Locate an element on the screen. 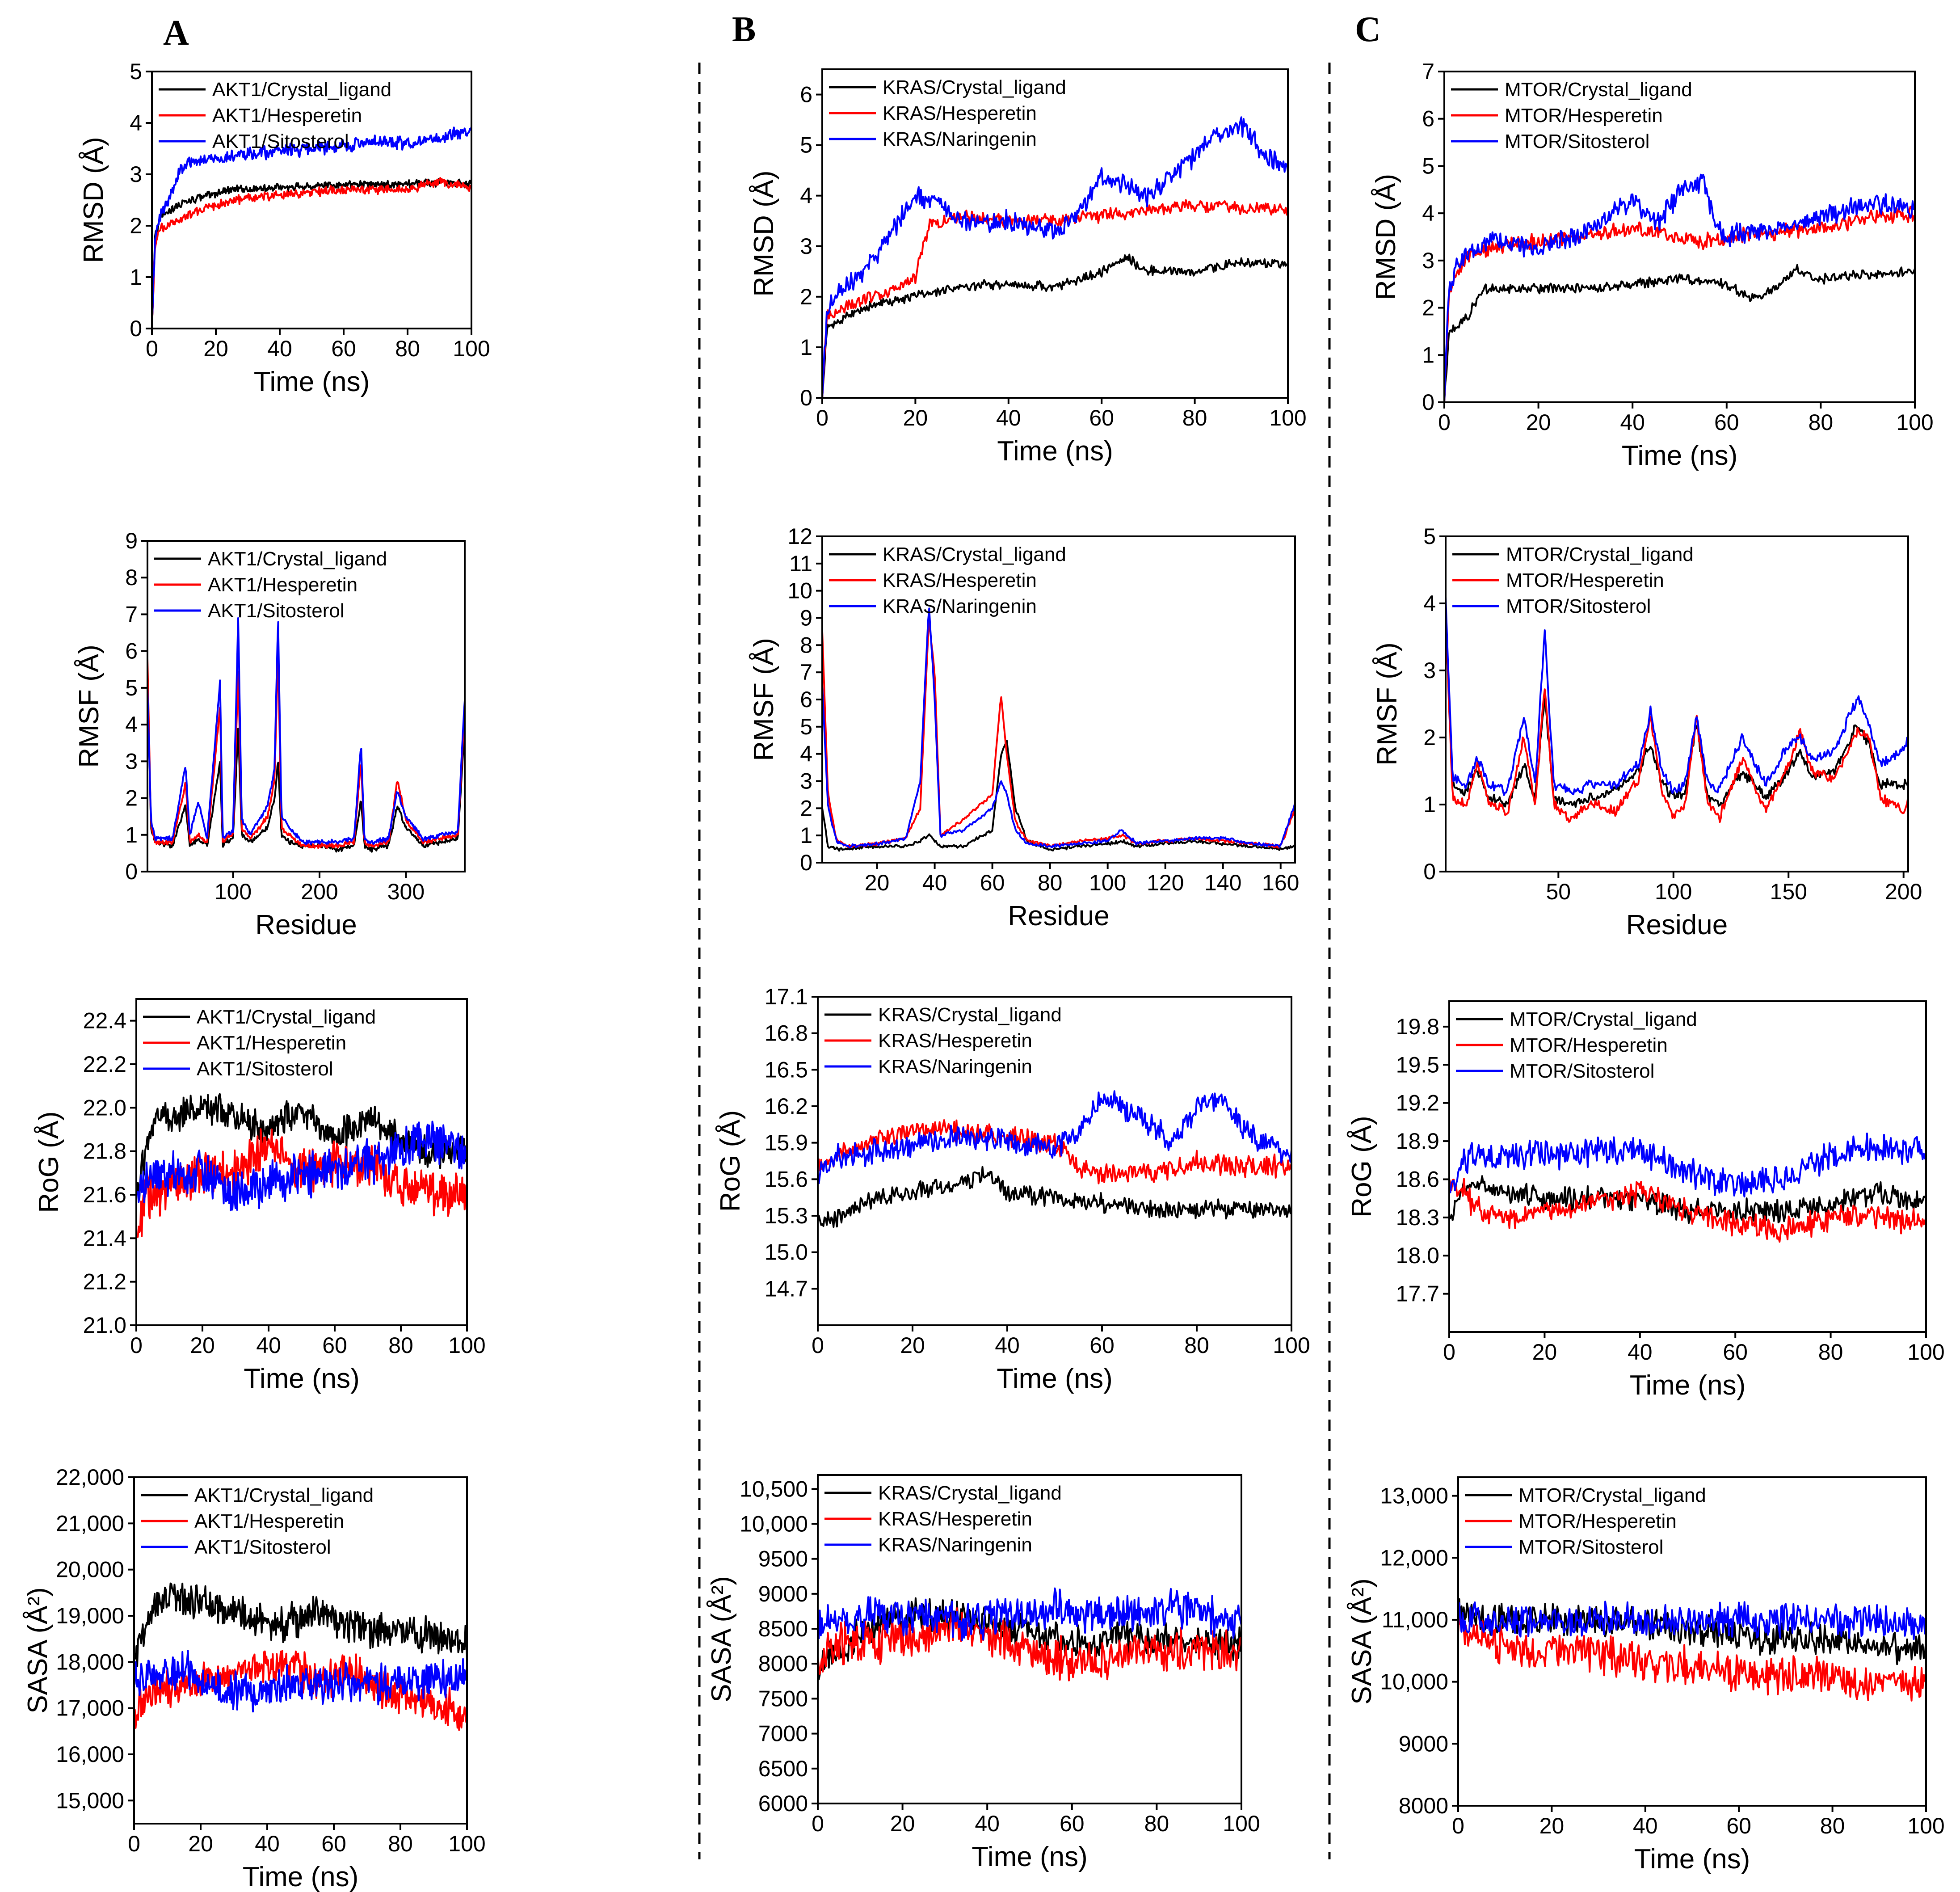 The width and height of the screenshot is (1960, 1892). legend-entry: MTOR/Crystal_ligand is located at coordinates (1612, 1495).